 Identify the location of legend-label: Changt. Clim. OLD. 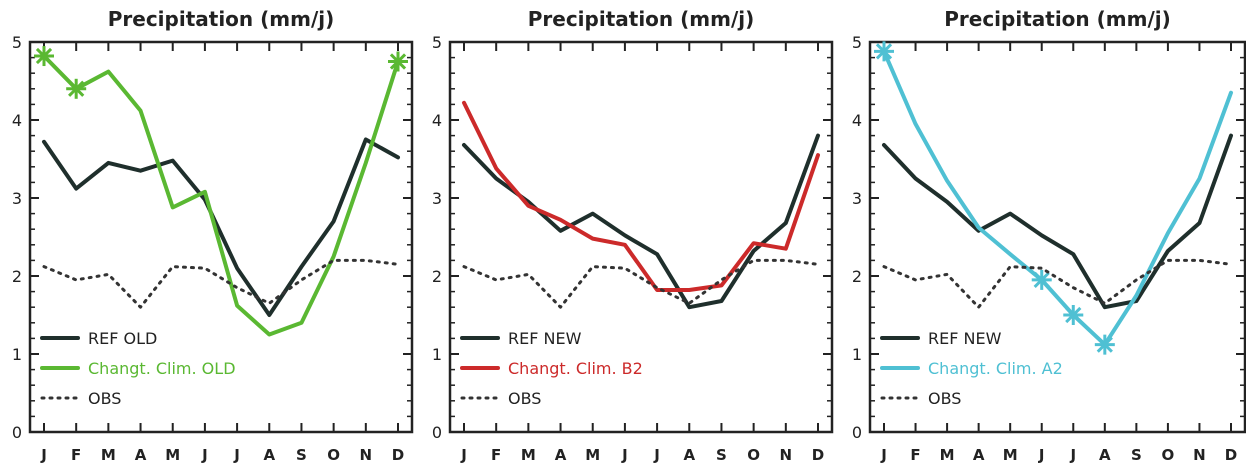
(162, 368).